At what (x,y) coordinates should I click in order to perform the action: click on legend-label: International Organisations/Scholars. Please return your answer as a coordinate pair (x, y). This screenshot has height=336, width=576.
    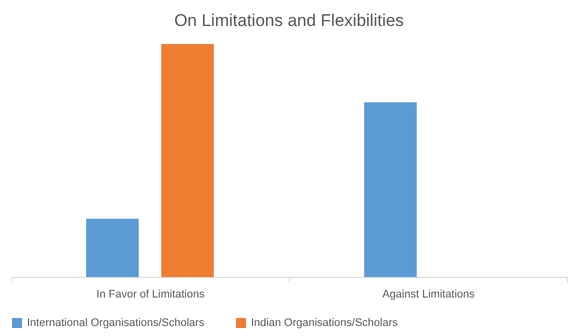
    Looking at the image, I should click on (116, 323).